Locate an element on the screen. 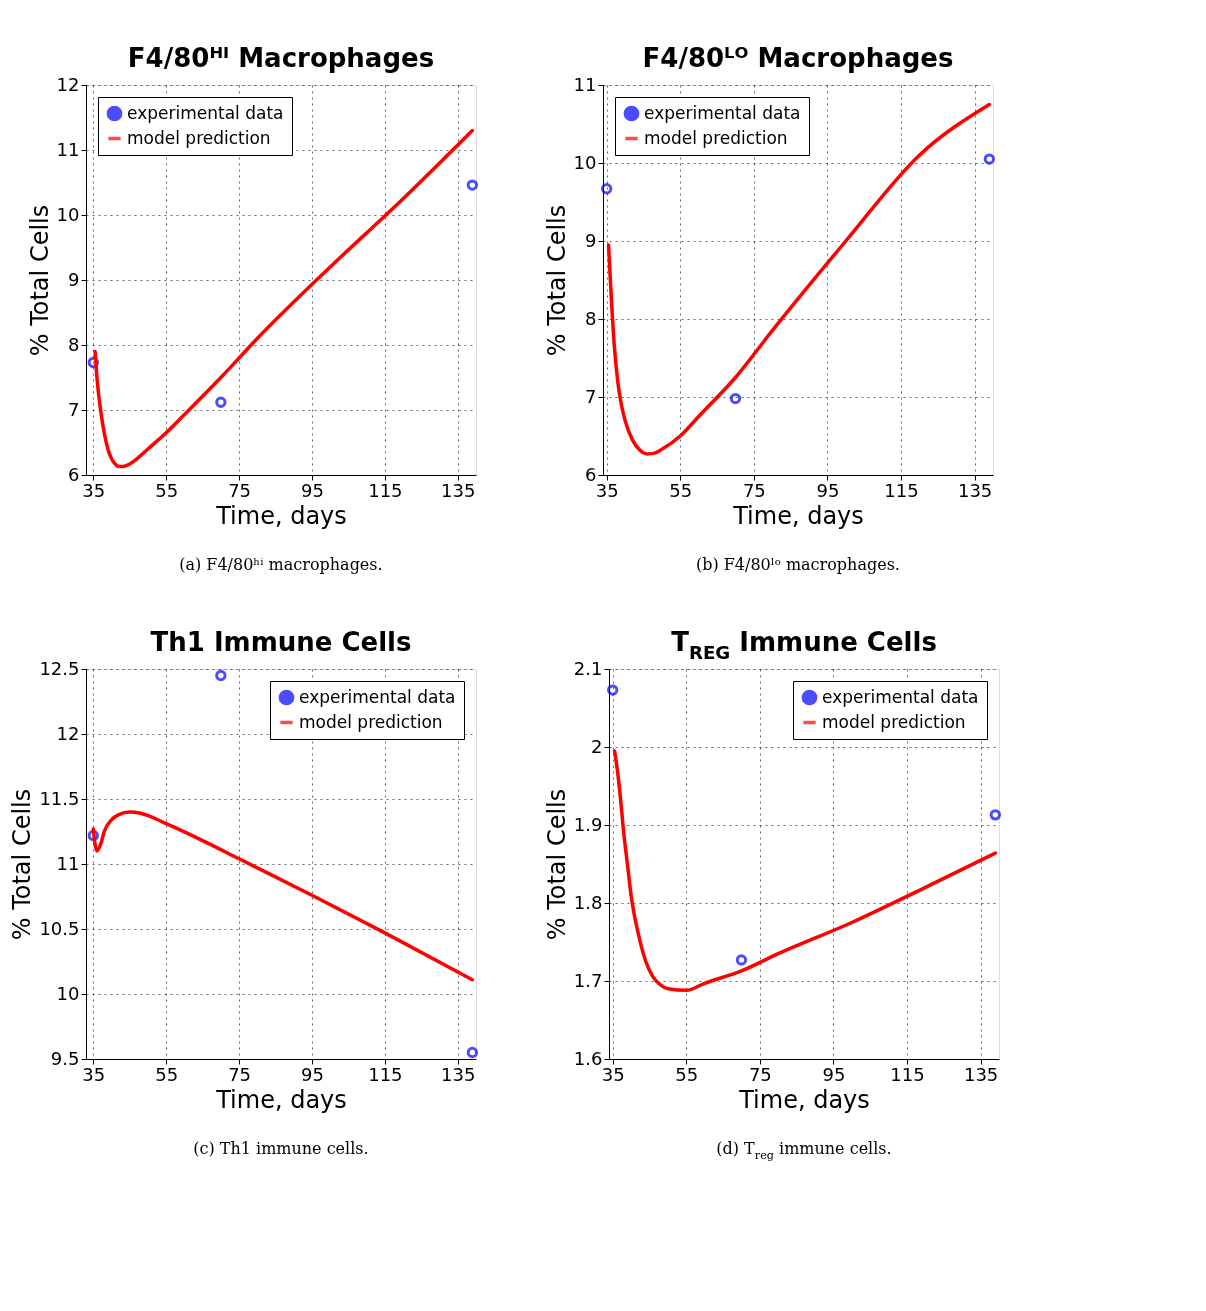  text: (b) F4/80ˡᵒ macrophages. is located at coordinates (797, 564).